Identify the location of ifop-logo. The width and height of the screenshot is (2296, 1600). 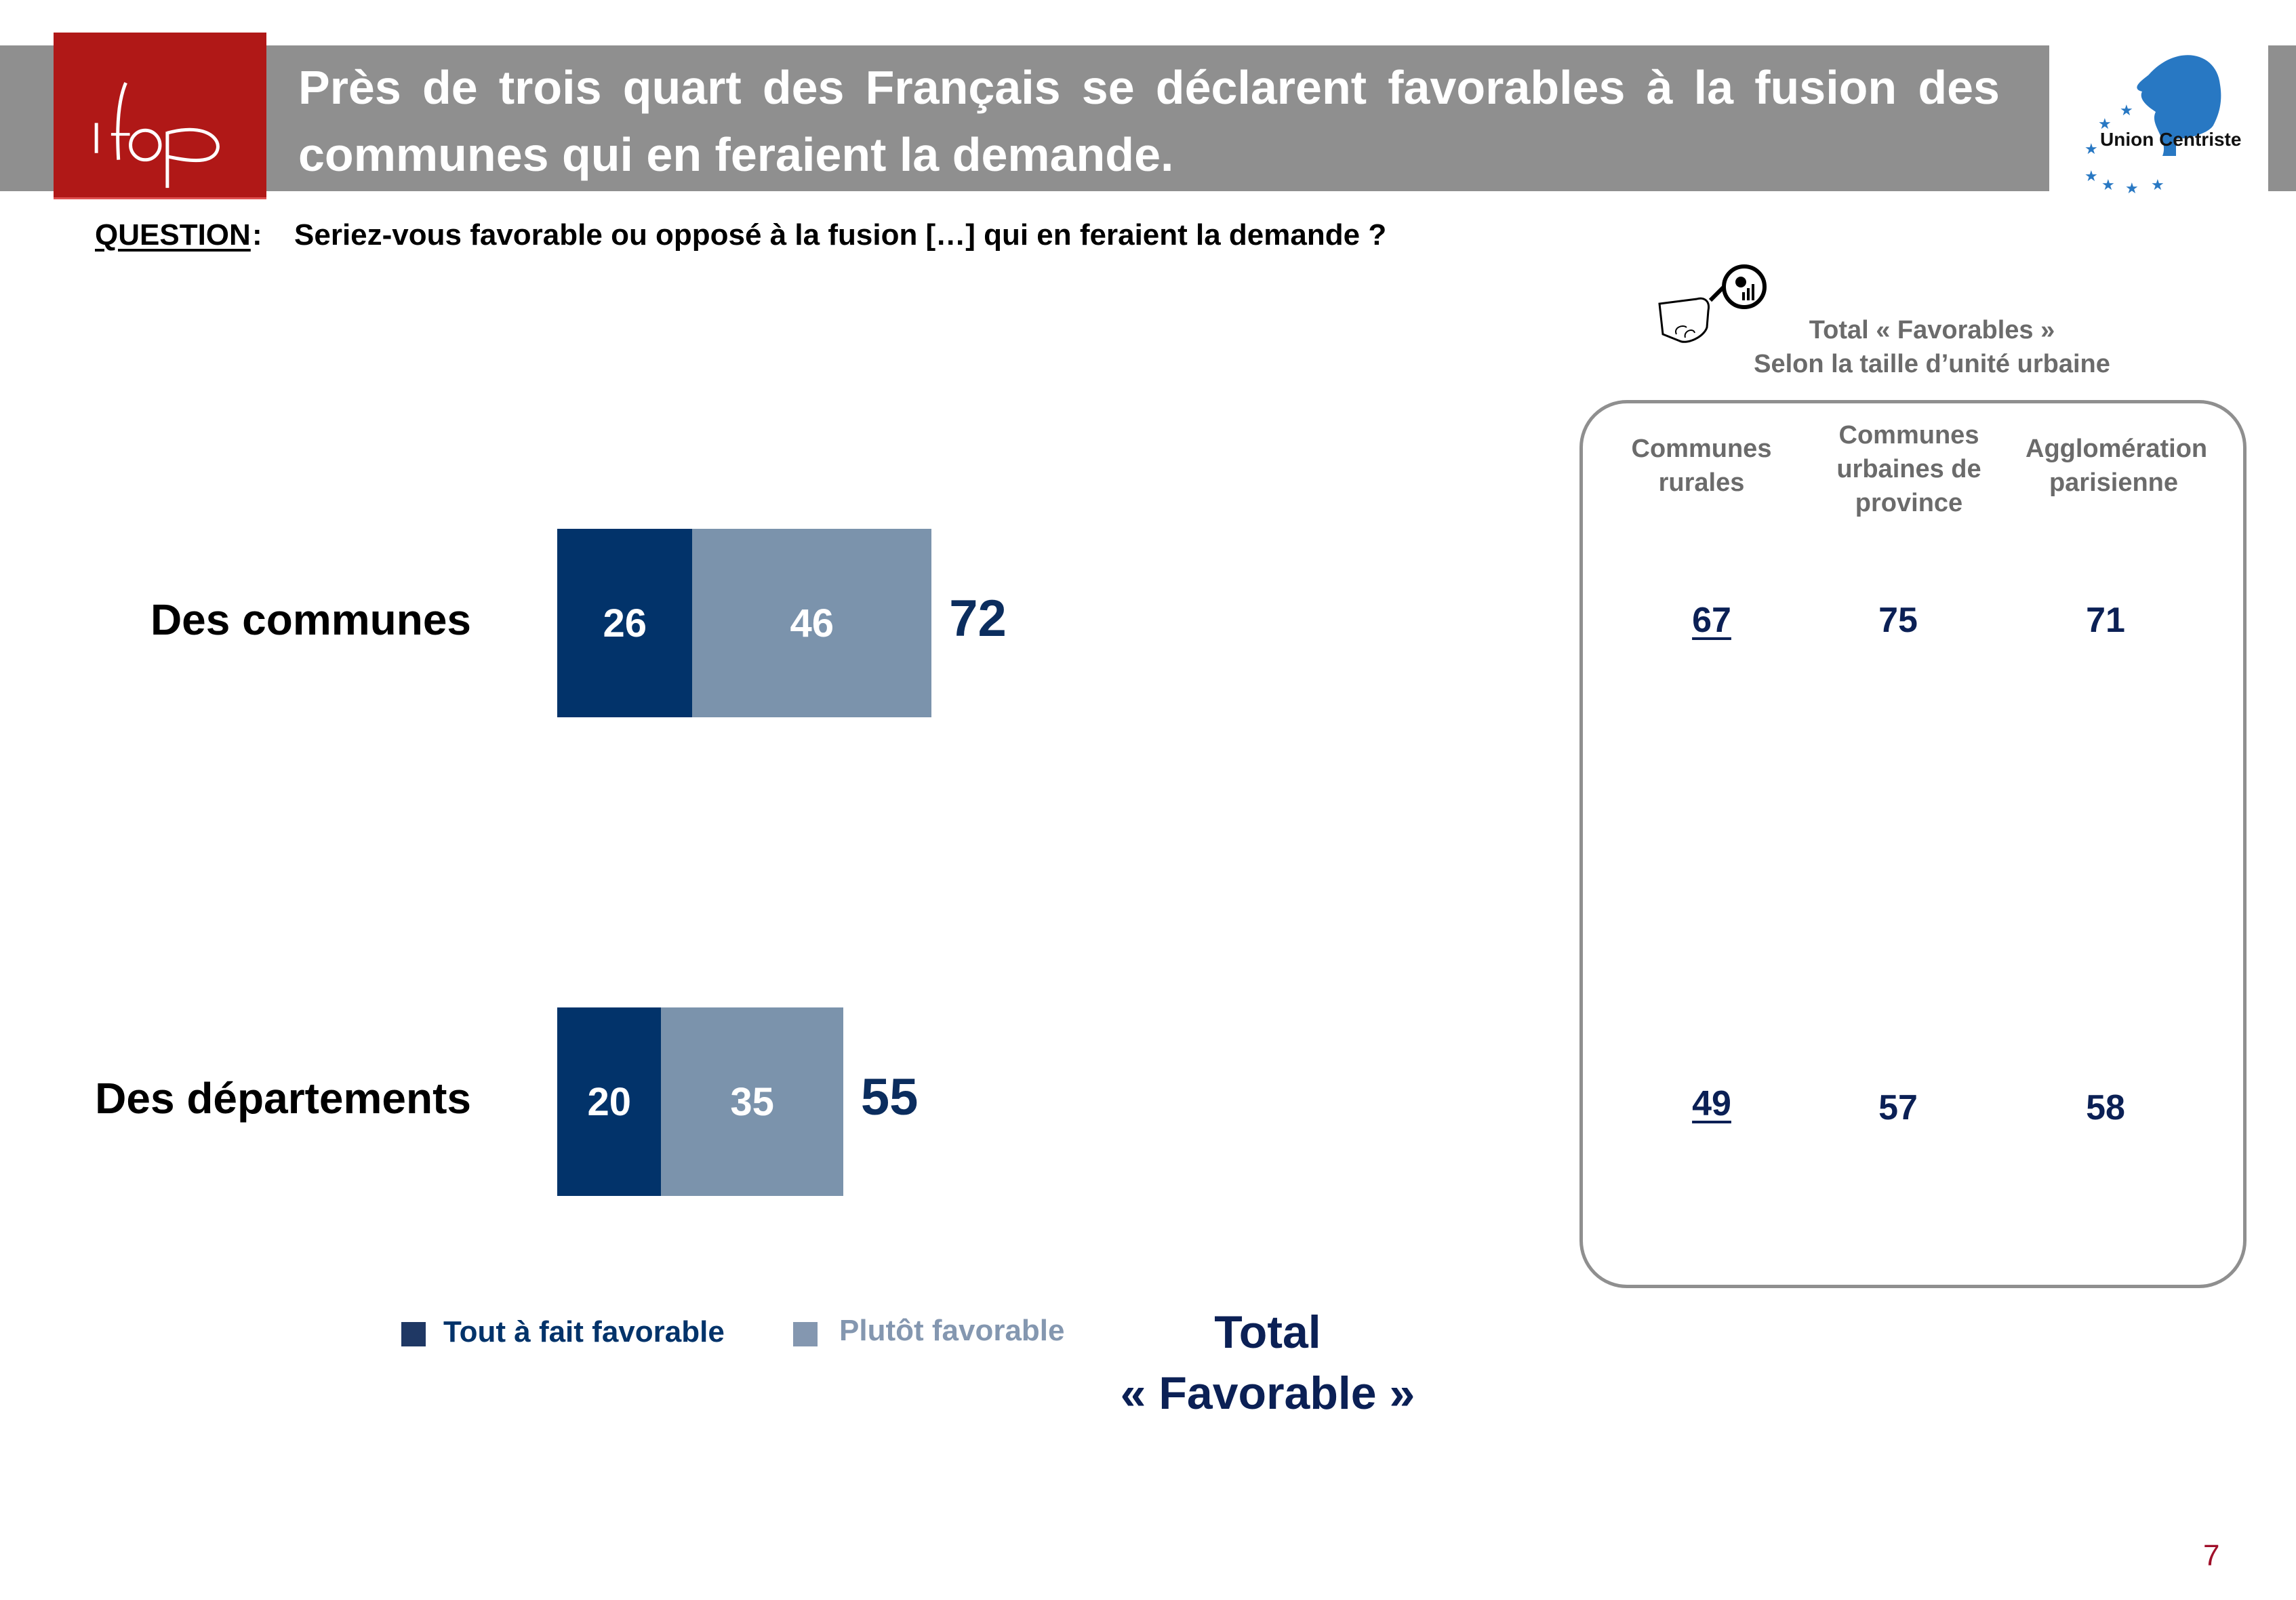
(160, 116).